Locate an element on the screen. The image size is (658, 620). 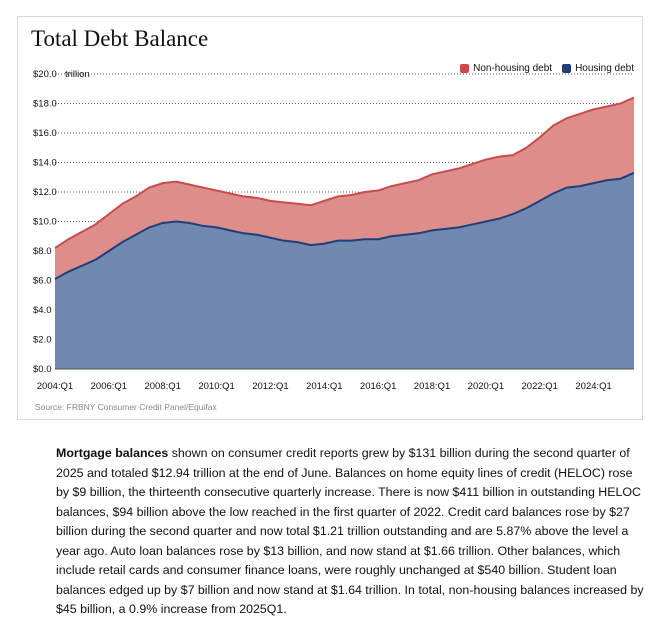
y-tick-label: $20.0 is located at coordinates (45, 74).